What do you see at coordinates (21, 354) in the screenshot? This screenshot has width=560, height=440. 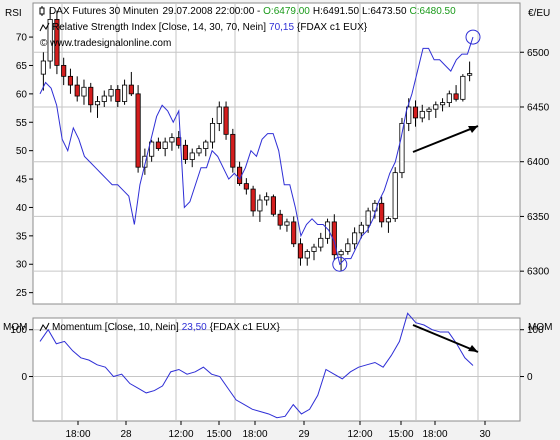 I see `momentum-left-ticks: 0 100` at bounding box center [21, 354].